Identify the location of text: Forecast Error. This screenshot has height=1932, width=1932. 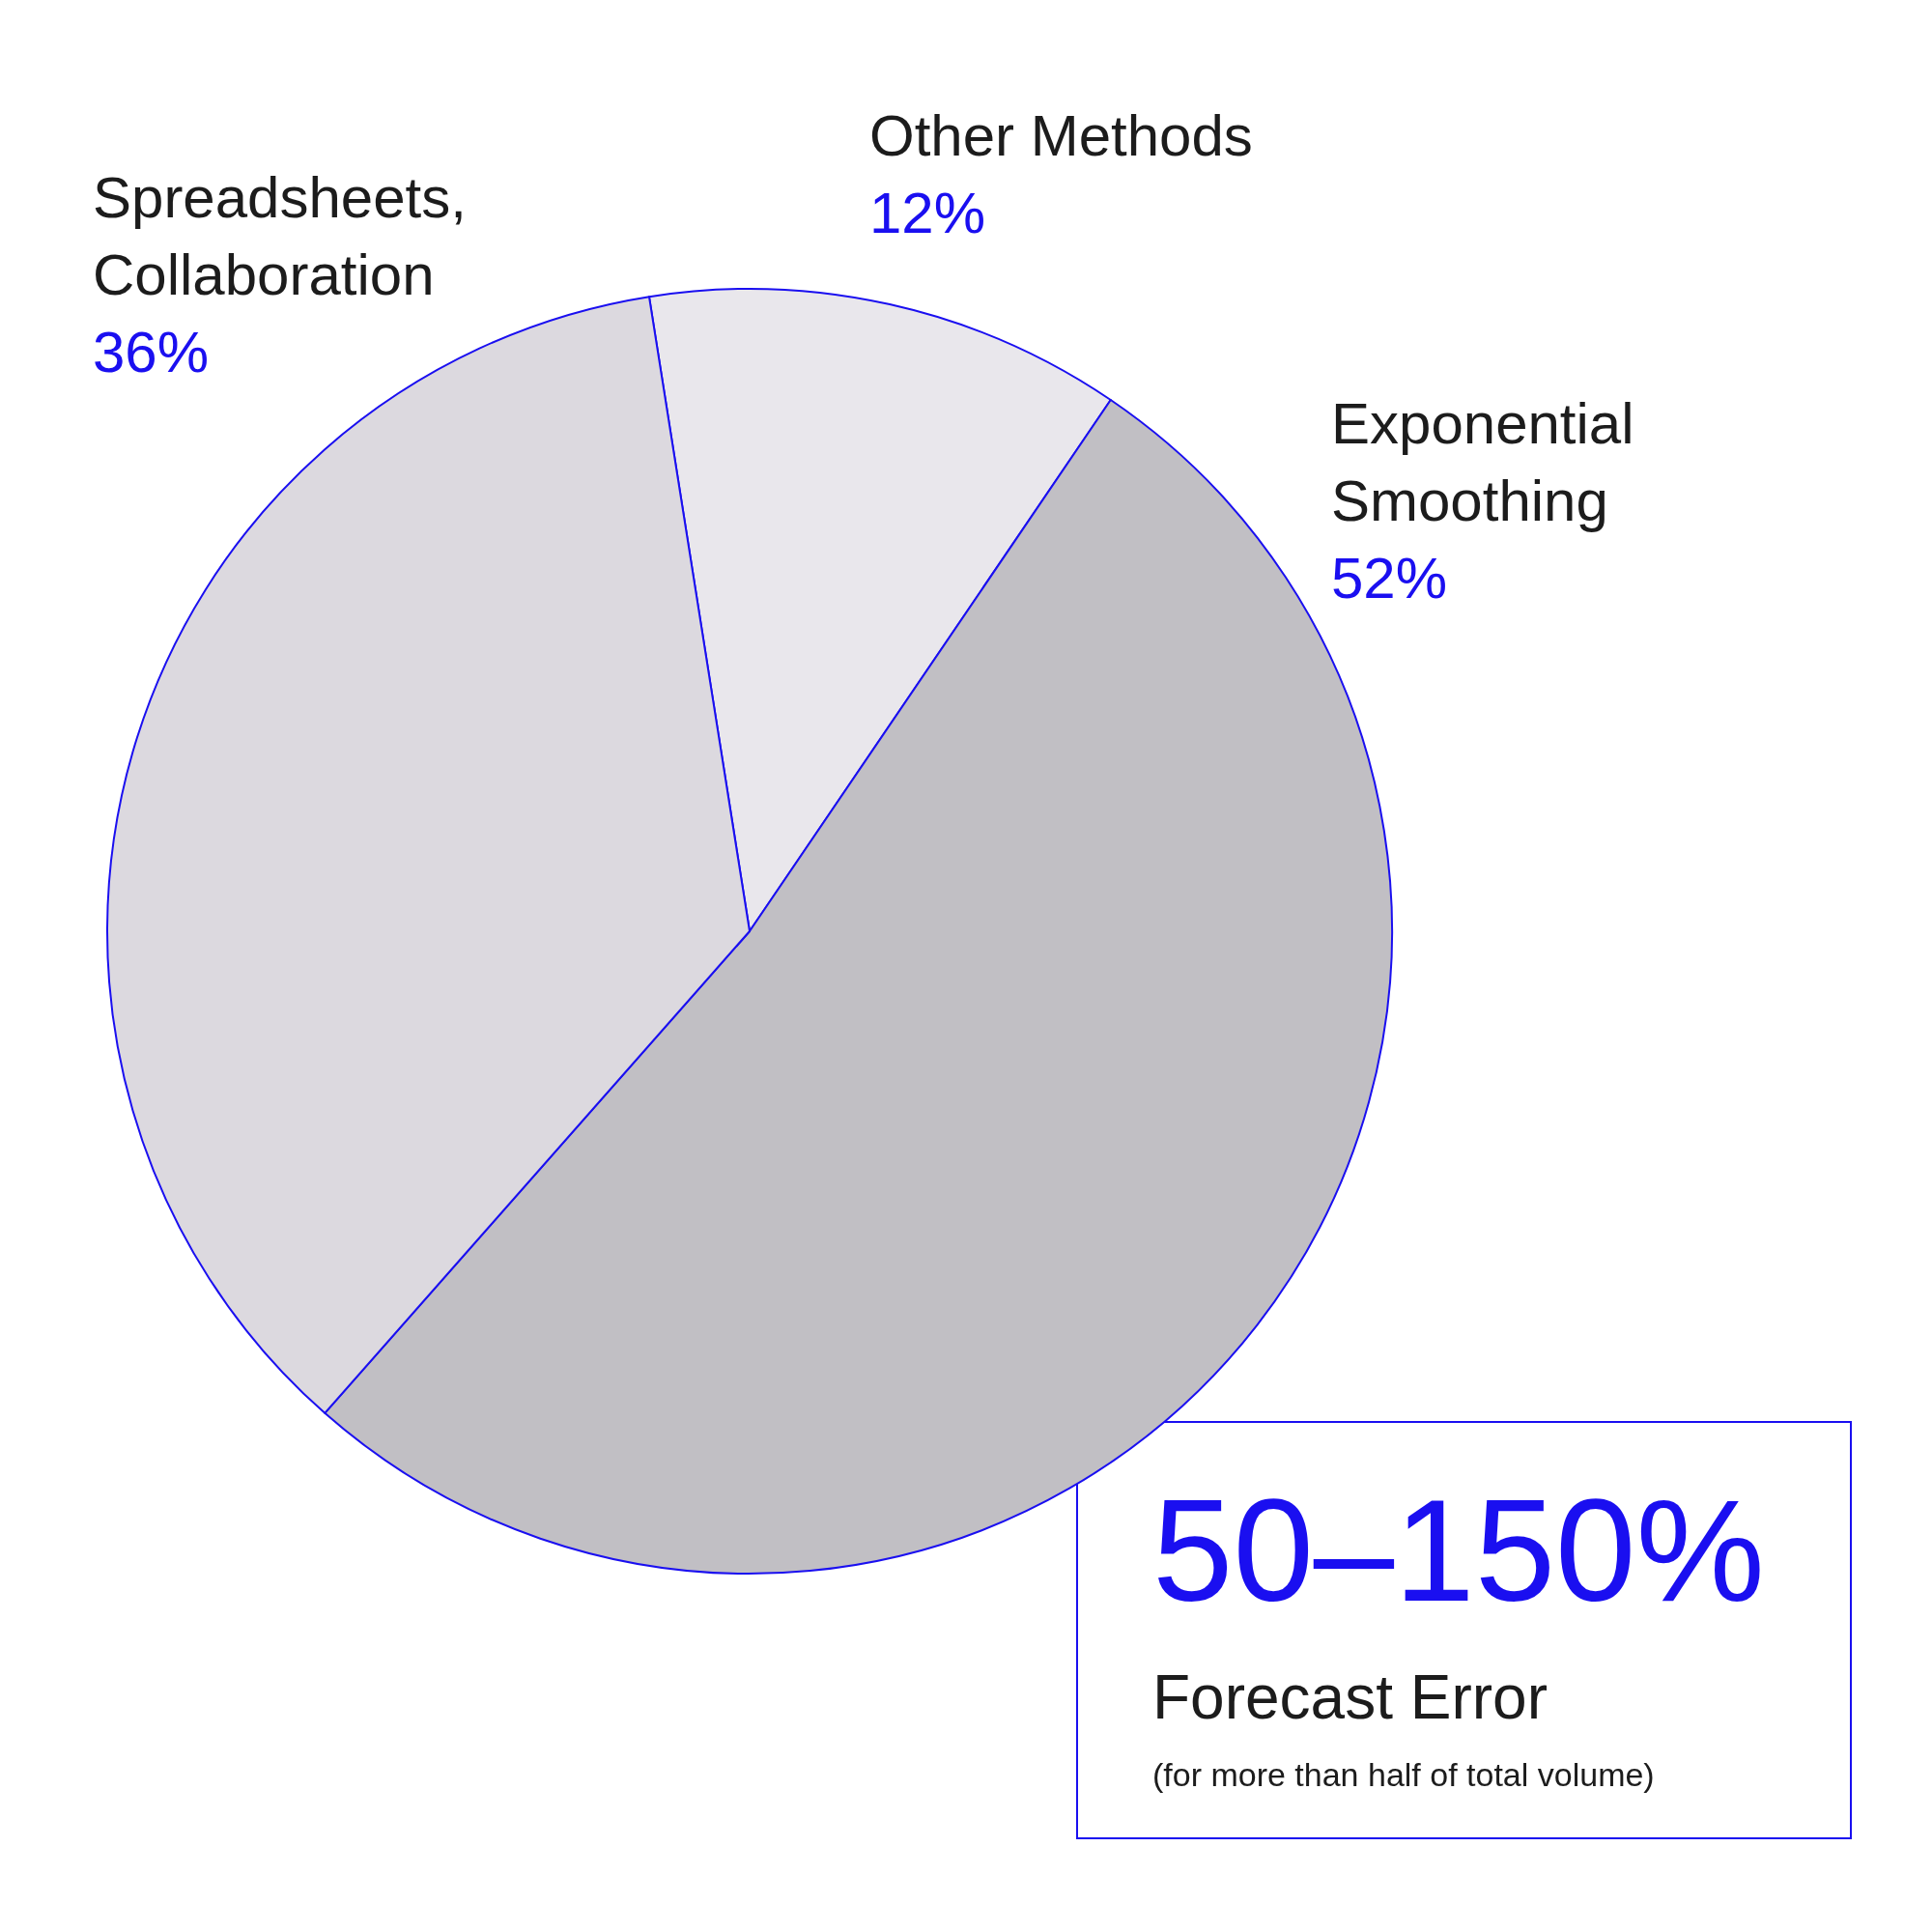
(1350, 1697).